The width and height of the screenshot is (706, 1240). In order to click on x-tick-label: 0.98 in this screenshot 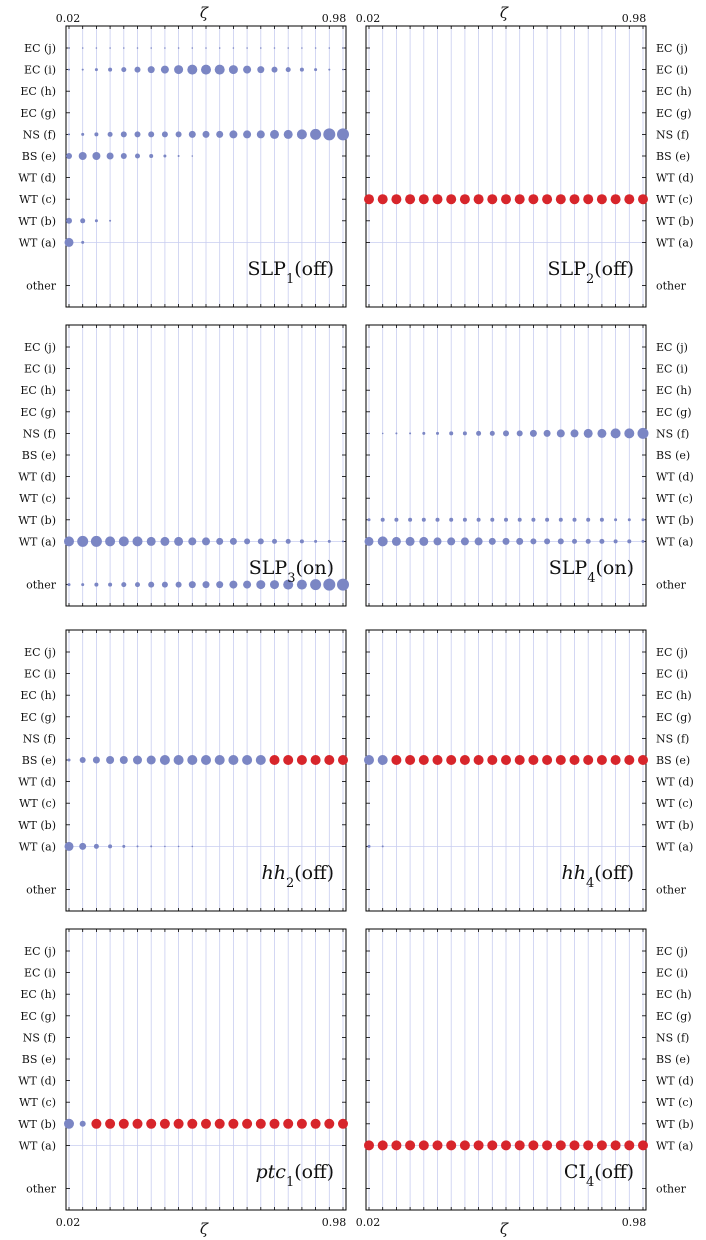, I will do `click(634, 1222)`.